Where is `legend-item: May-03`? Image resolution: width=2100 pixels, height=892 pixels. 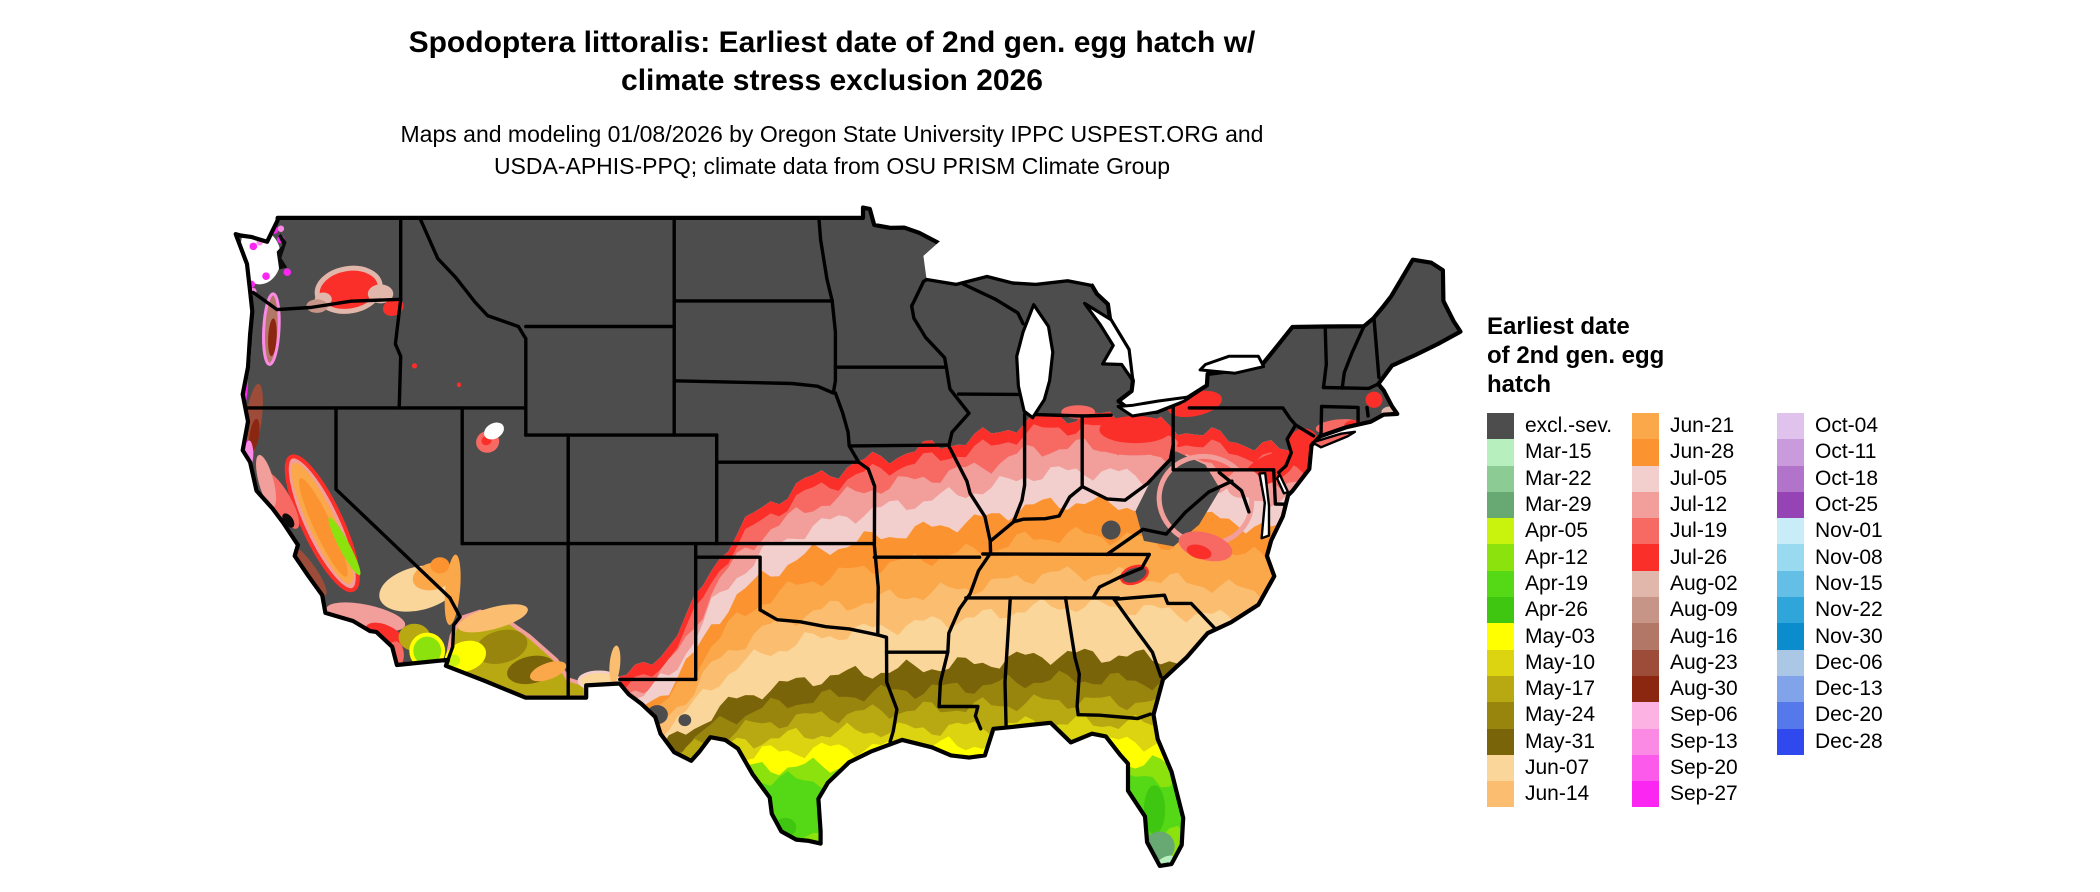 legend-item: May-03 is located at coordinates (1559, 636).